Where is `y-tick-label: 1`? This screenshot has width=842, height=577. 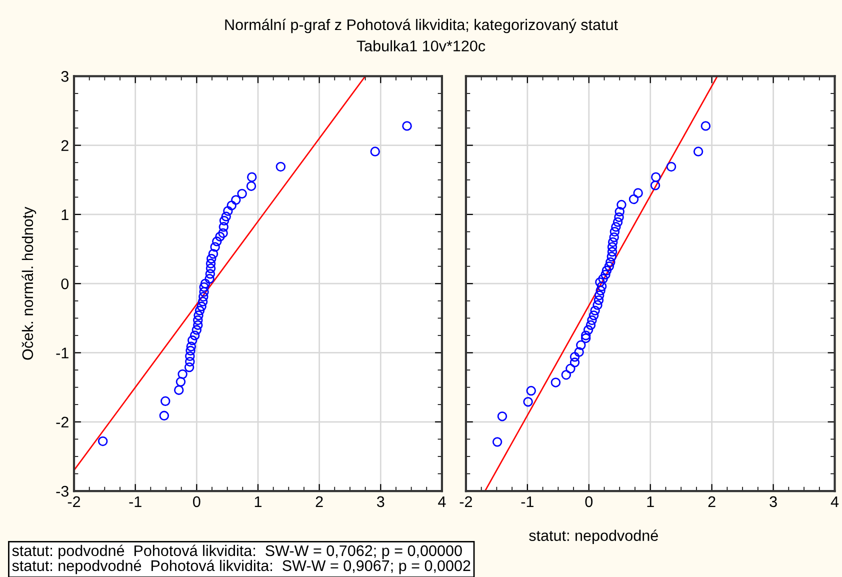
y-tick-label: 1 is located at coordinates (65, 214).